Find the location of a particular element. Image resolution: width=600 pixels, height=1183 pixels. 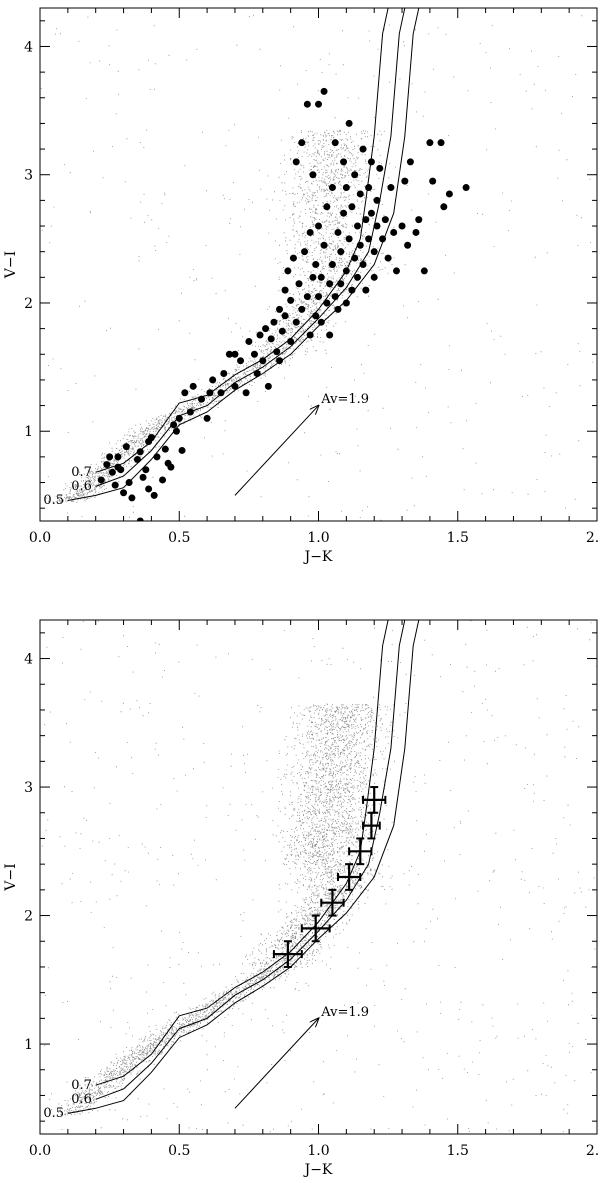

isochrone-label-0.7: 0.7 is located at coordinates (81, 472).